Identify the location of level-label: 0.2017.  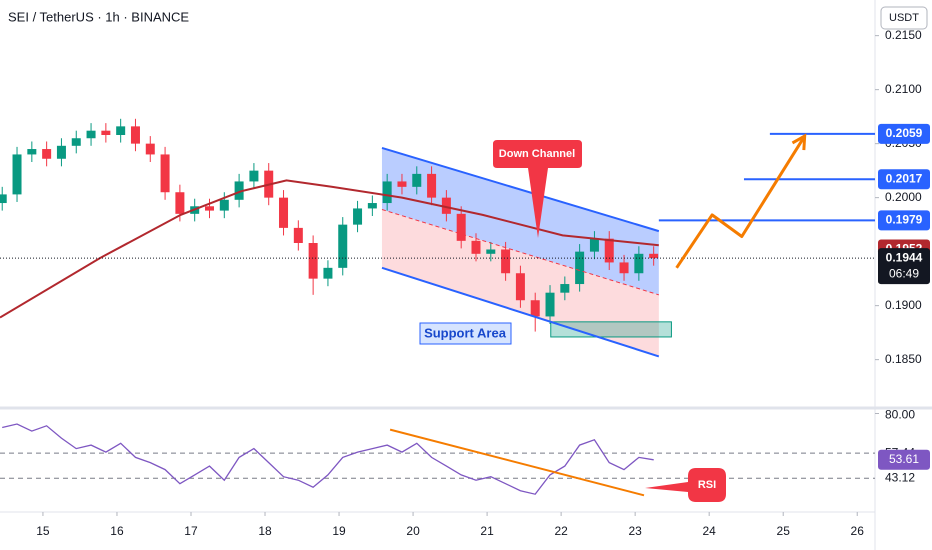
(904, 178).